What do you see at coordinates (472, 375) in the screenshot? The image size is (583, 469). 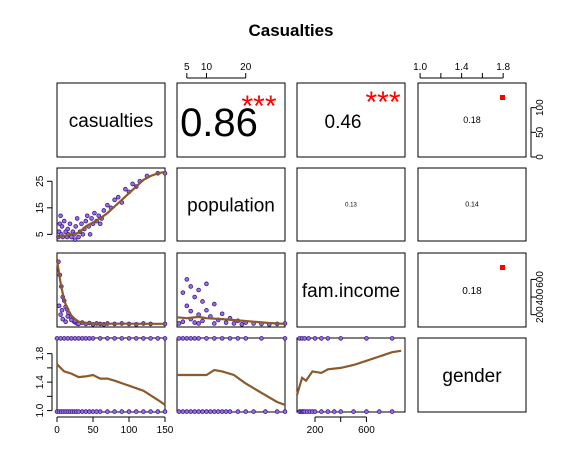 I see `panel-r4-c4` at bounding box center [472, 375].